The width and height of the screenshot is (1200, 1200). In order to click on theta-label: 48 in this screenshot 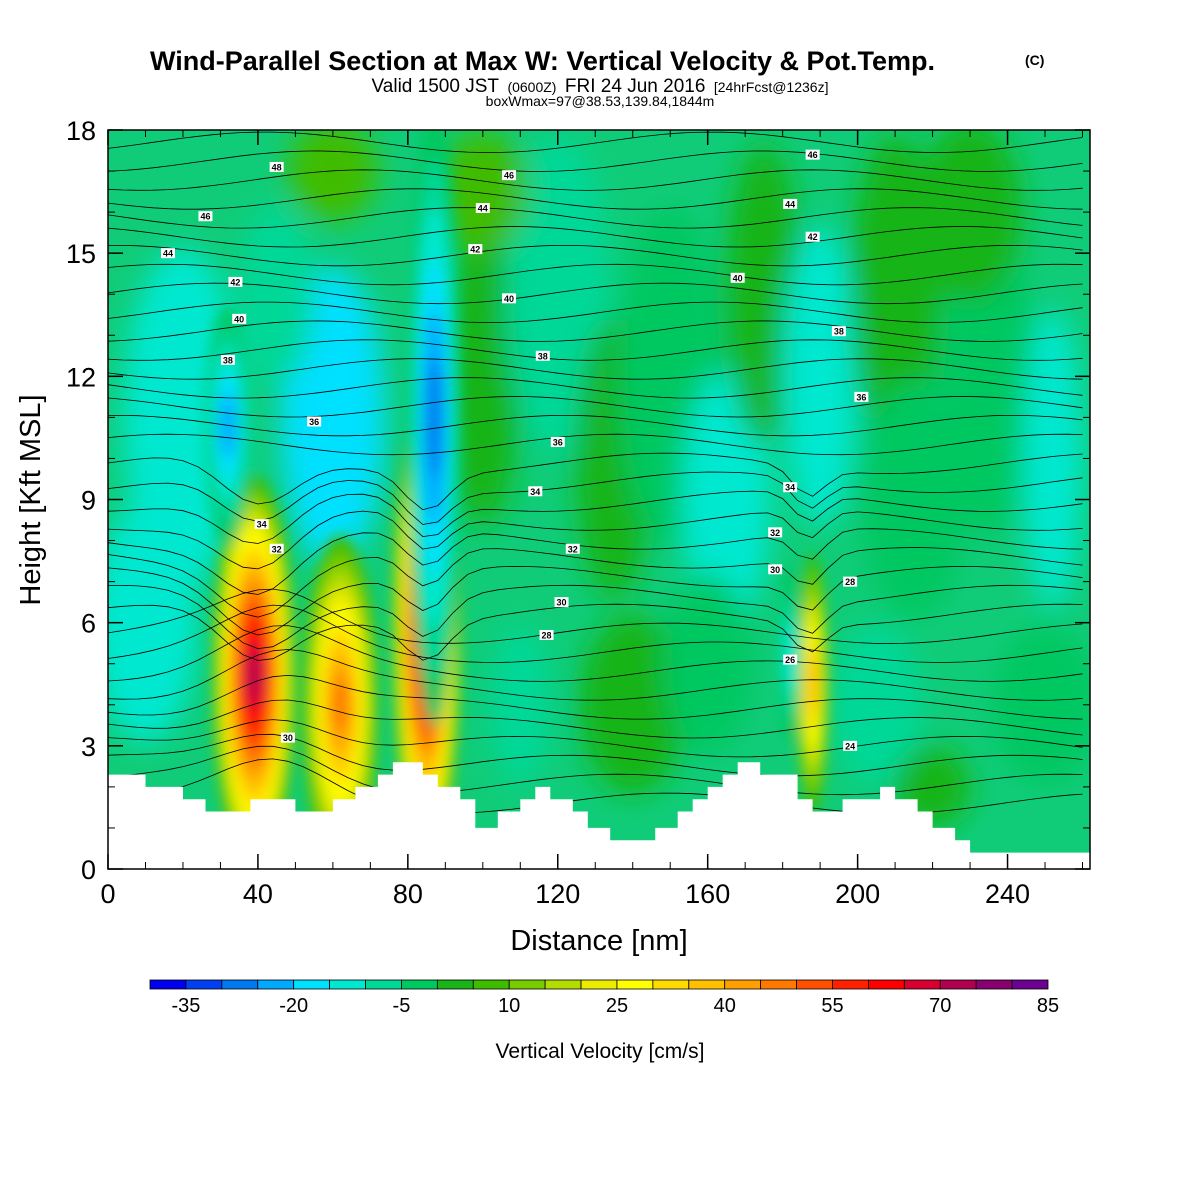, I will do `click(276, 166)`.